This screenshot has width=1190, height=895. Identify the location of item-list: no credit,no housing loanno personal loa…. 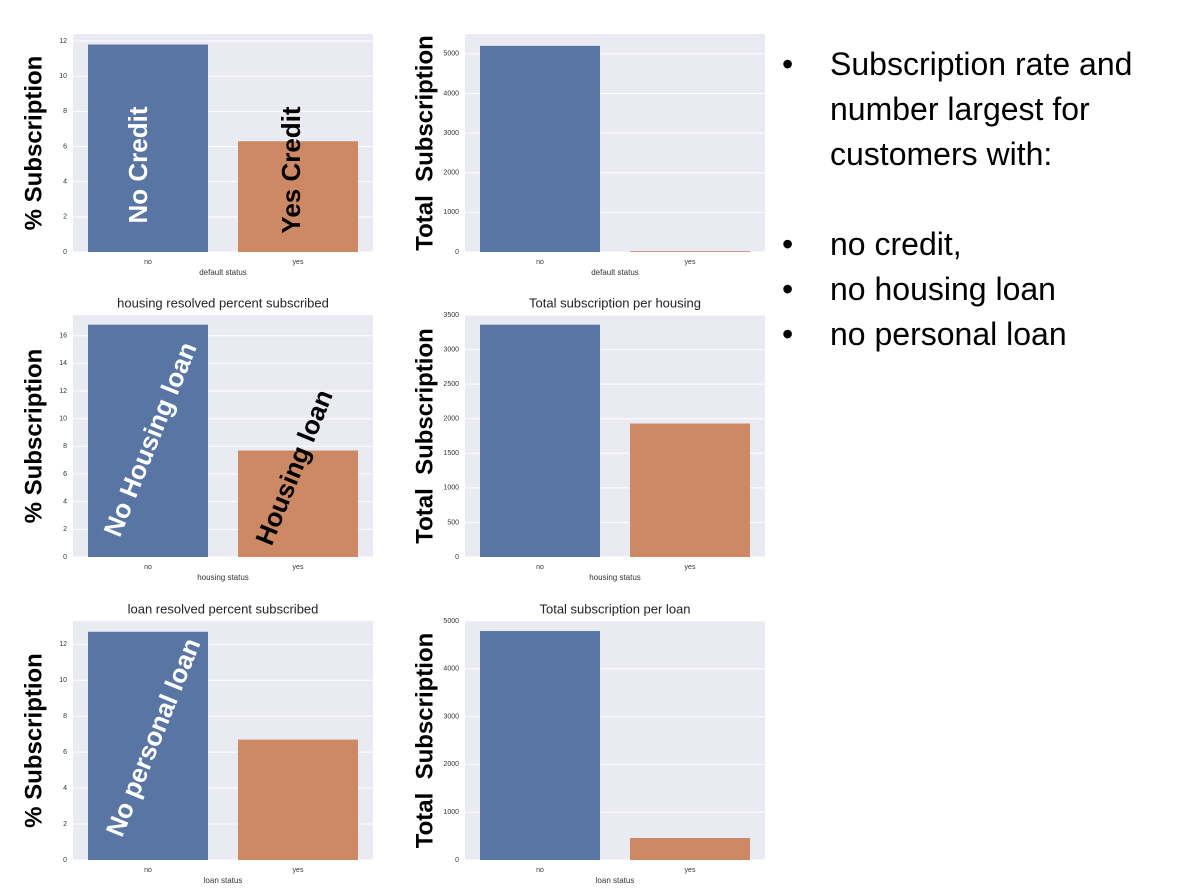
(980, 289).